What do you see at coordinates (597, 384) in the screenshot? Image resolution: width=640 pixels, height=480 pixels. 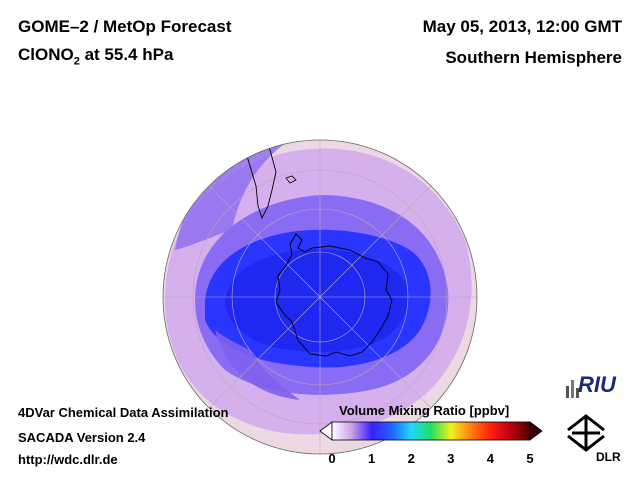 I see `riu-logo-text: RIU` at bounding box center [597, 384].